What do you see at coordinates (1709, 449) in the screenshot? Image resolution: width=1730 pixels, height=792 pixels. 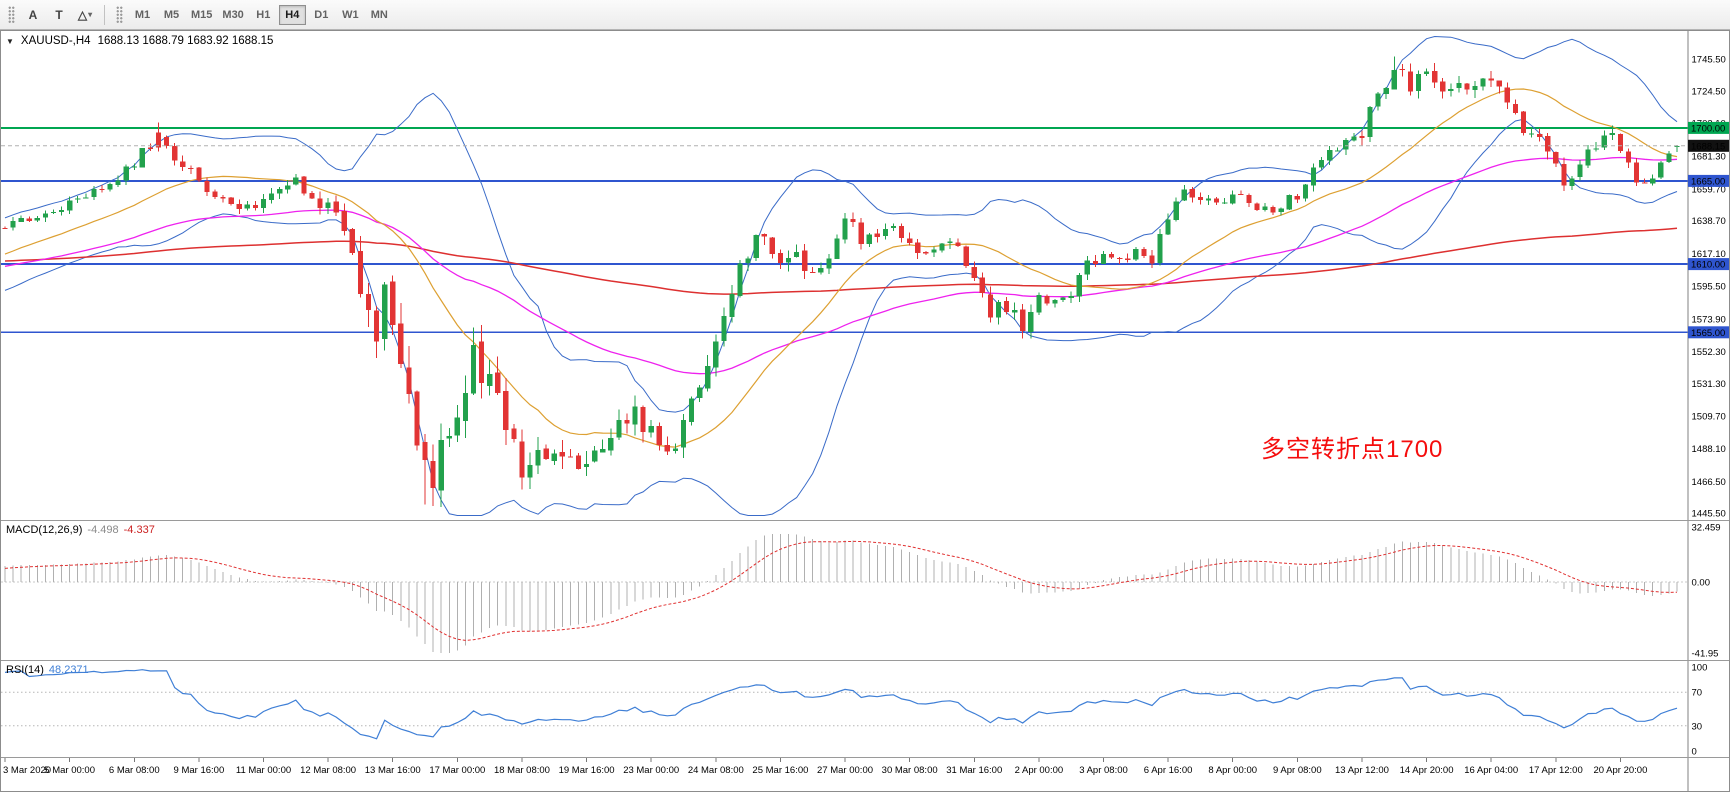 I see `svg-text: 1488.10` at bounding box center [1709, 449].